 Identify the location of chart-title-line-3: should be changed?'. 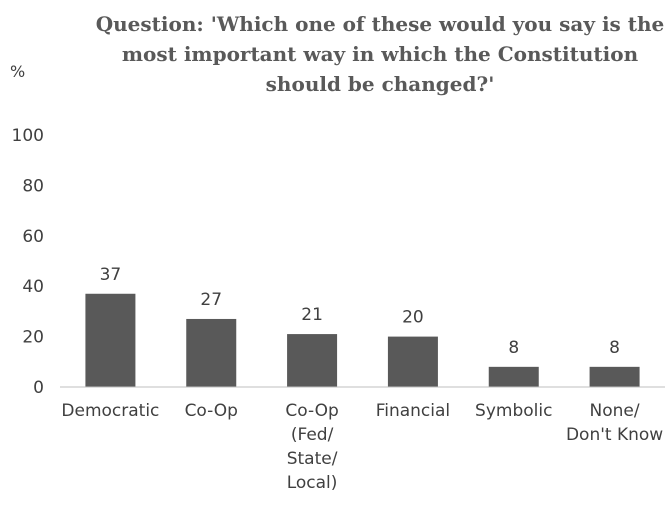
(380, 84).